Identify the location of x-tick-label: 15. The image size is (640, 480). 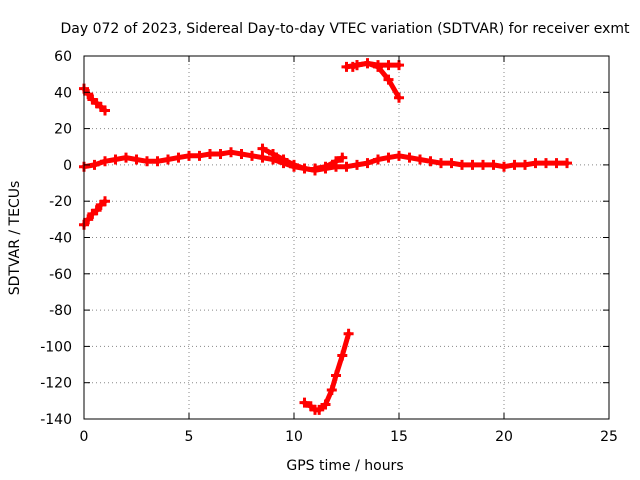
(399, 437).